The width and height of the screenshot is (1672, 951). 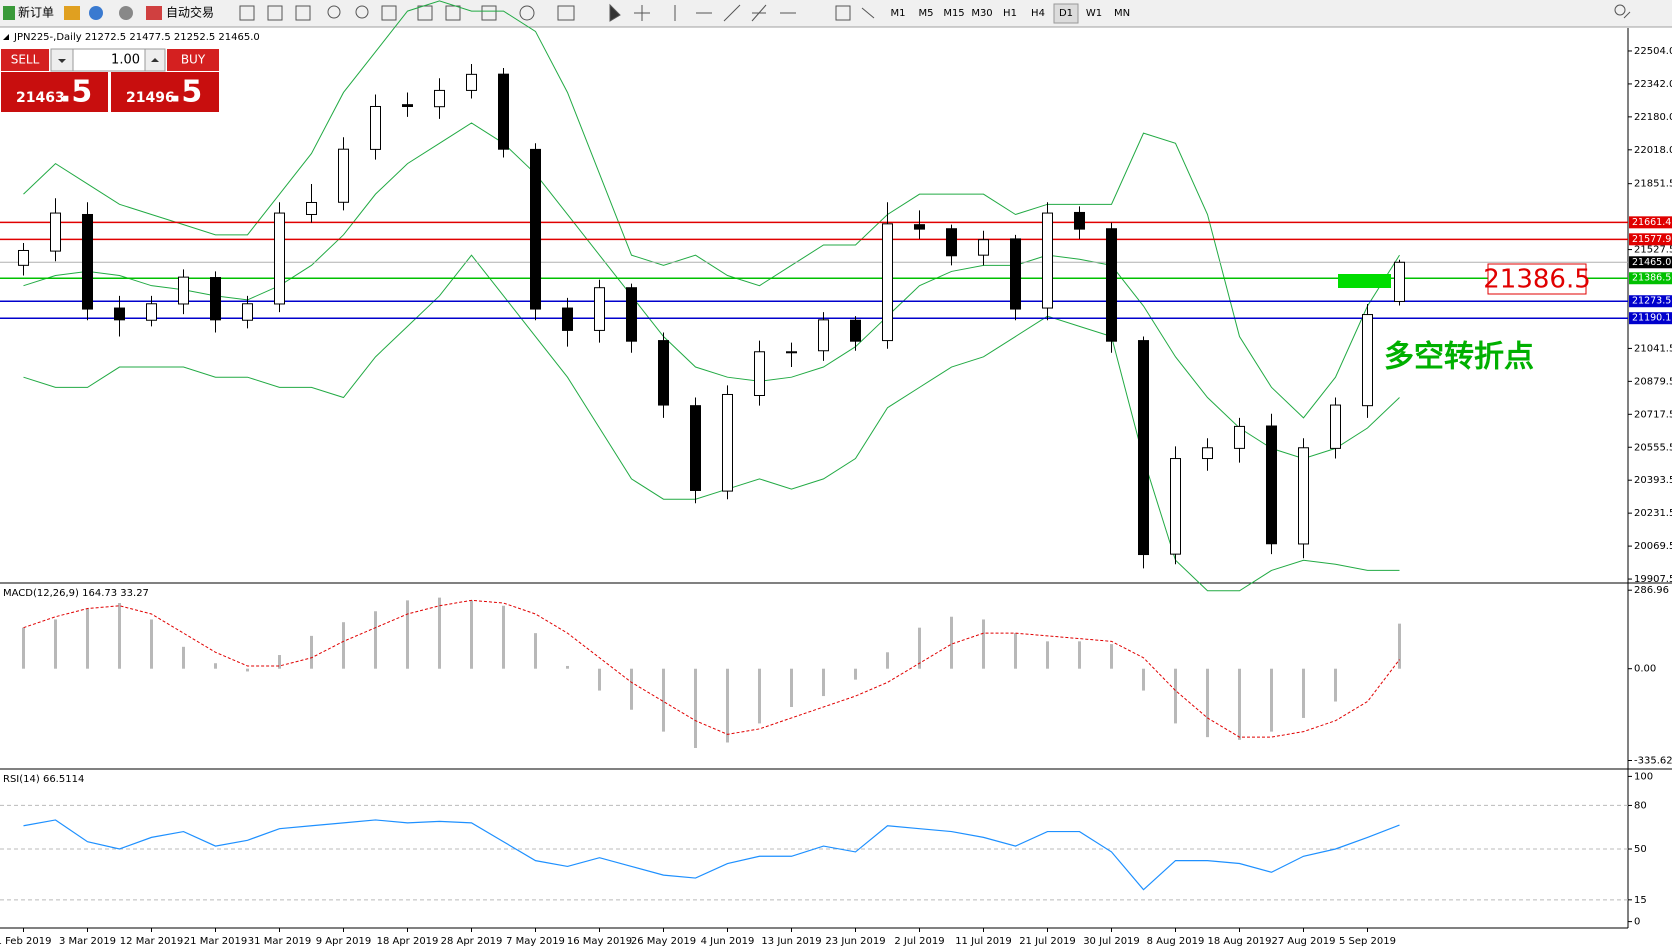 I want to click on annotation-box, so click(x=1537, y=279).